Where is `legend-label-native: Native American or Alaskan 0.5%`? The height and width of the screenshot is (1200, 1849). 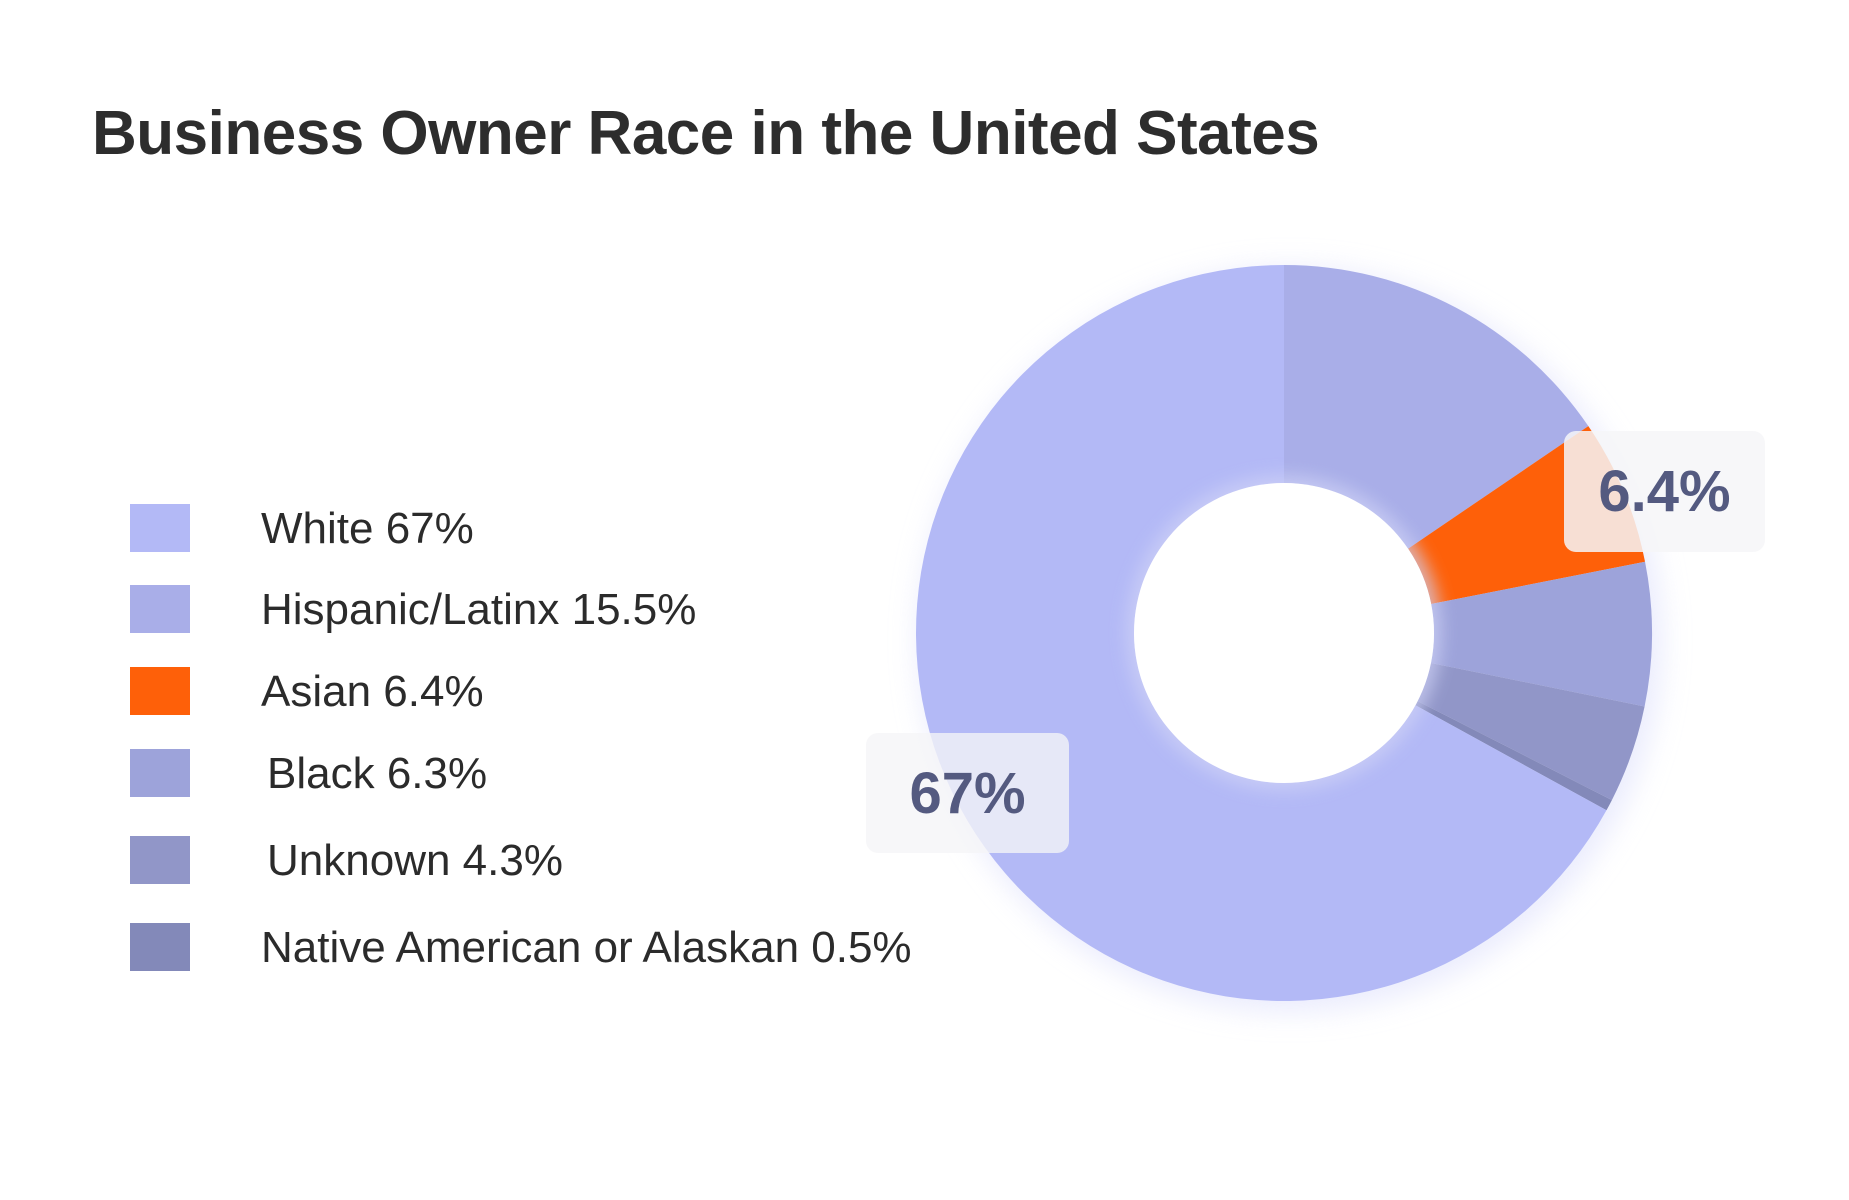
legend-label-native: Native American or Alaskan 0.5% is located at coordinates (586, 947).